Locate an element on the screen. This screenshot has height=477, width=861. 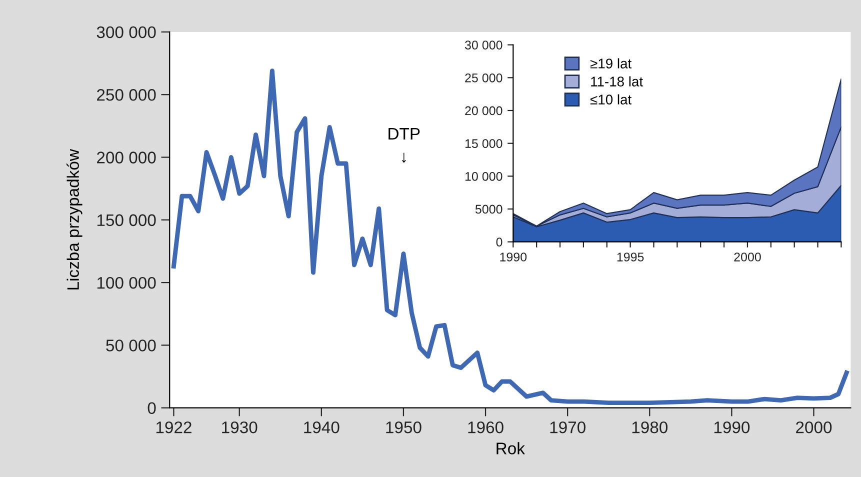
y-tick-label: 100 000 is located at coordinates (126, 282).